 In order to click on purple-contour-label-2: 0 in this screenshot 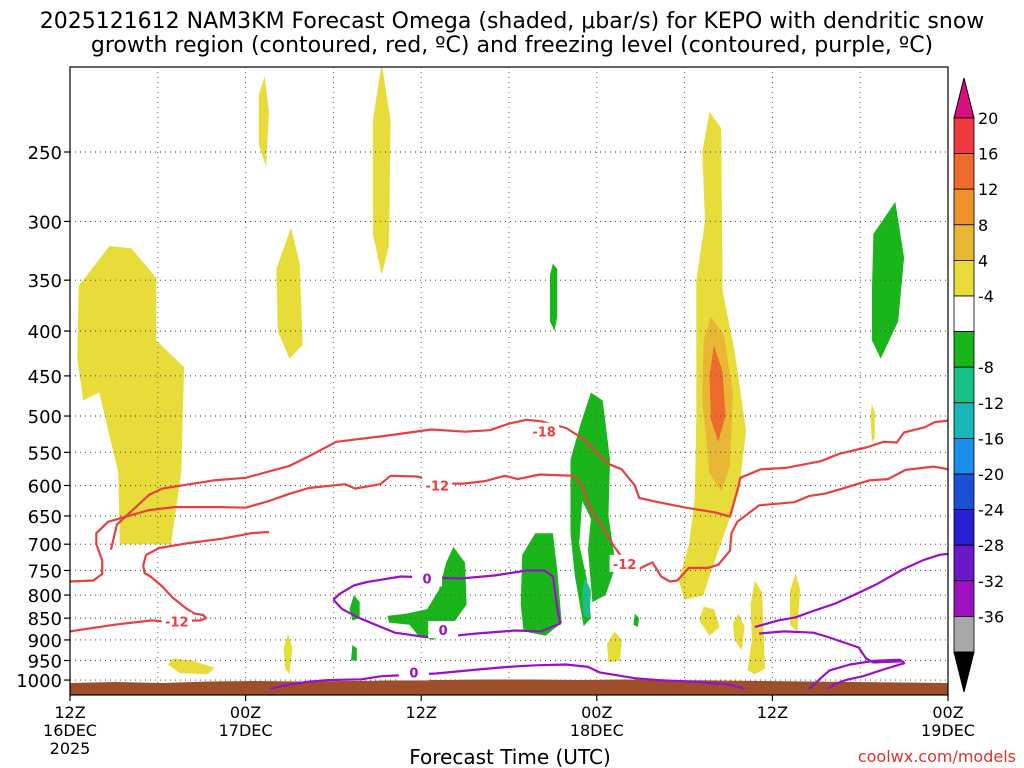, I will do `click(413, 673)`.